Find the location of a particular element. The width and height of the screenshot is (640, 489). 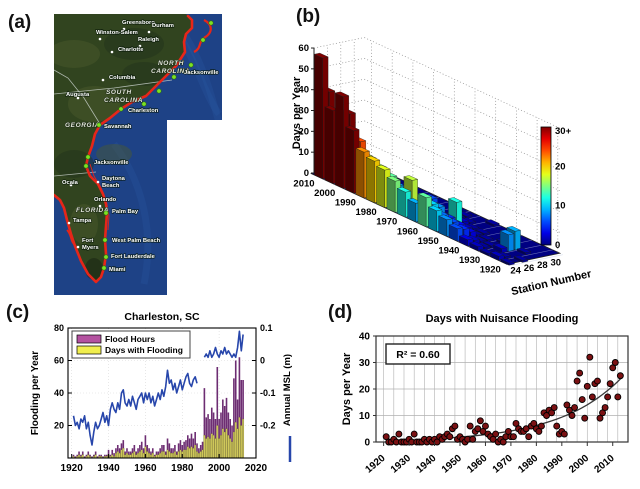

city-label: Columbia is located at coordinates (122, 78).